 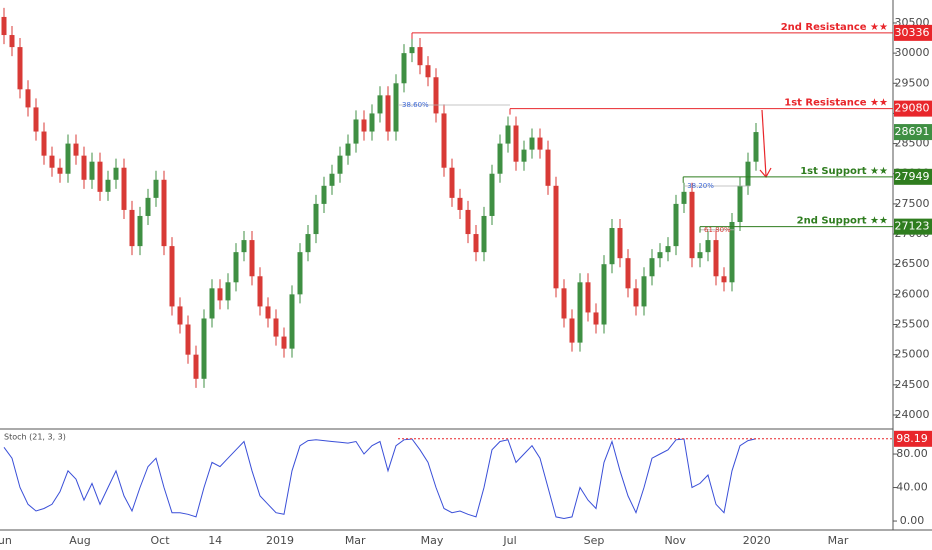 What do you see at coordinates (912, 324) in the screenshot?
I see `y-tick-label: 25500` at bounding box center [912, 324].